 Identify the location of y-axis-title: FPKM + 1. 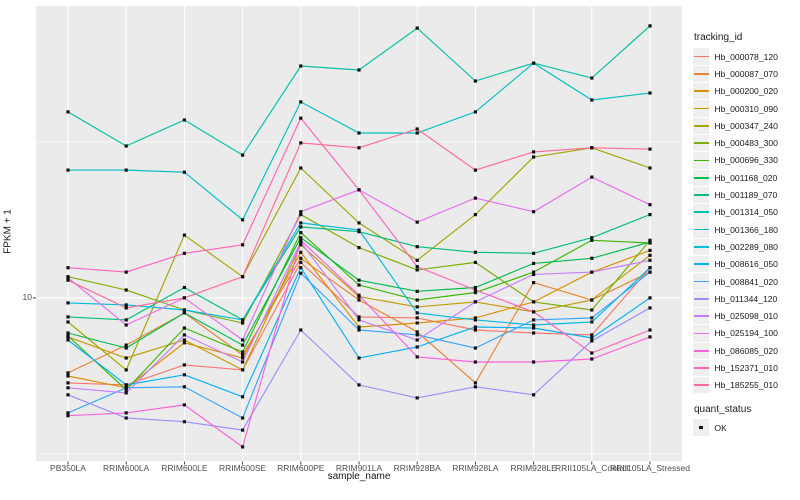
(8, 231).